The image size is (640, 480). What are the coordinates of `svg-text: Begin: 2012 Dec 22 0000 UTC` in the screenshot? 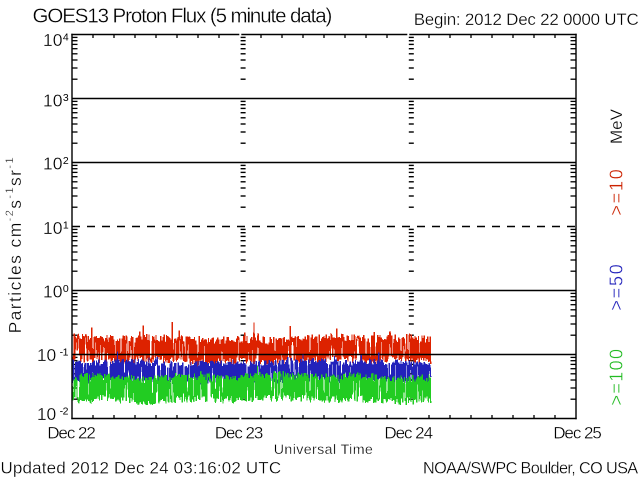 It's located at (526, 19).